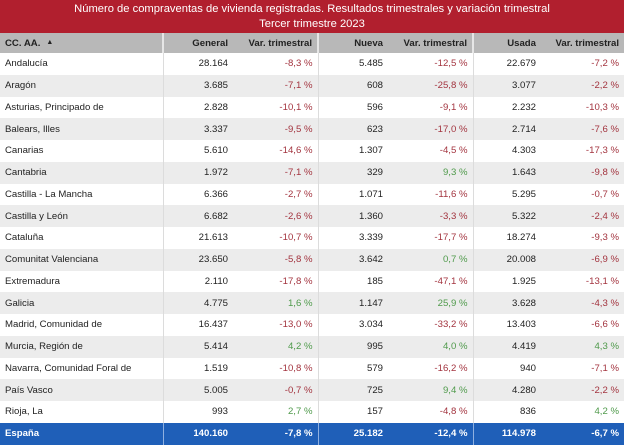 This screenshot has height=445, width=624. What do you see at coordinates (430, 303) in the screenshot?
I see `cell-nueva-var: 25,9 %` at bounding box center [430, 303].